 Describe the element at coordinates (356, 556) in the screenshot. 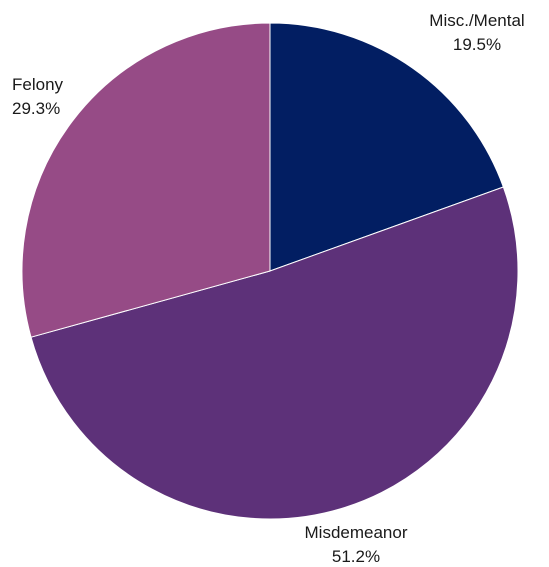

I see `slice-label-percent: 51.2%` at that location.